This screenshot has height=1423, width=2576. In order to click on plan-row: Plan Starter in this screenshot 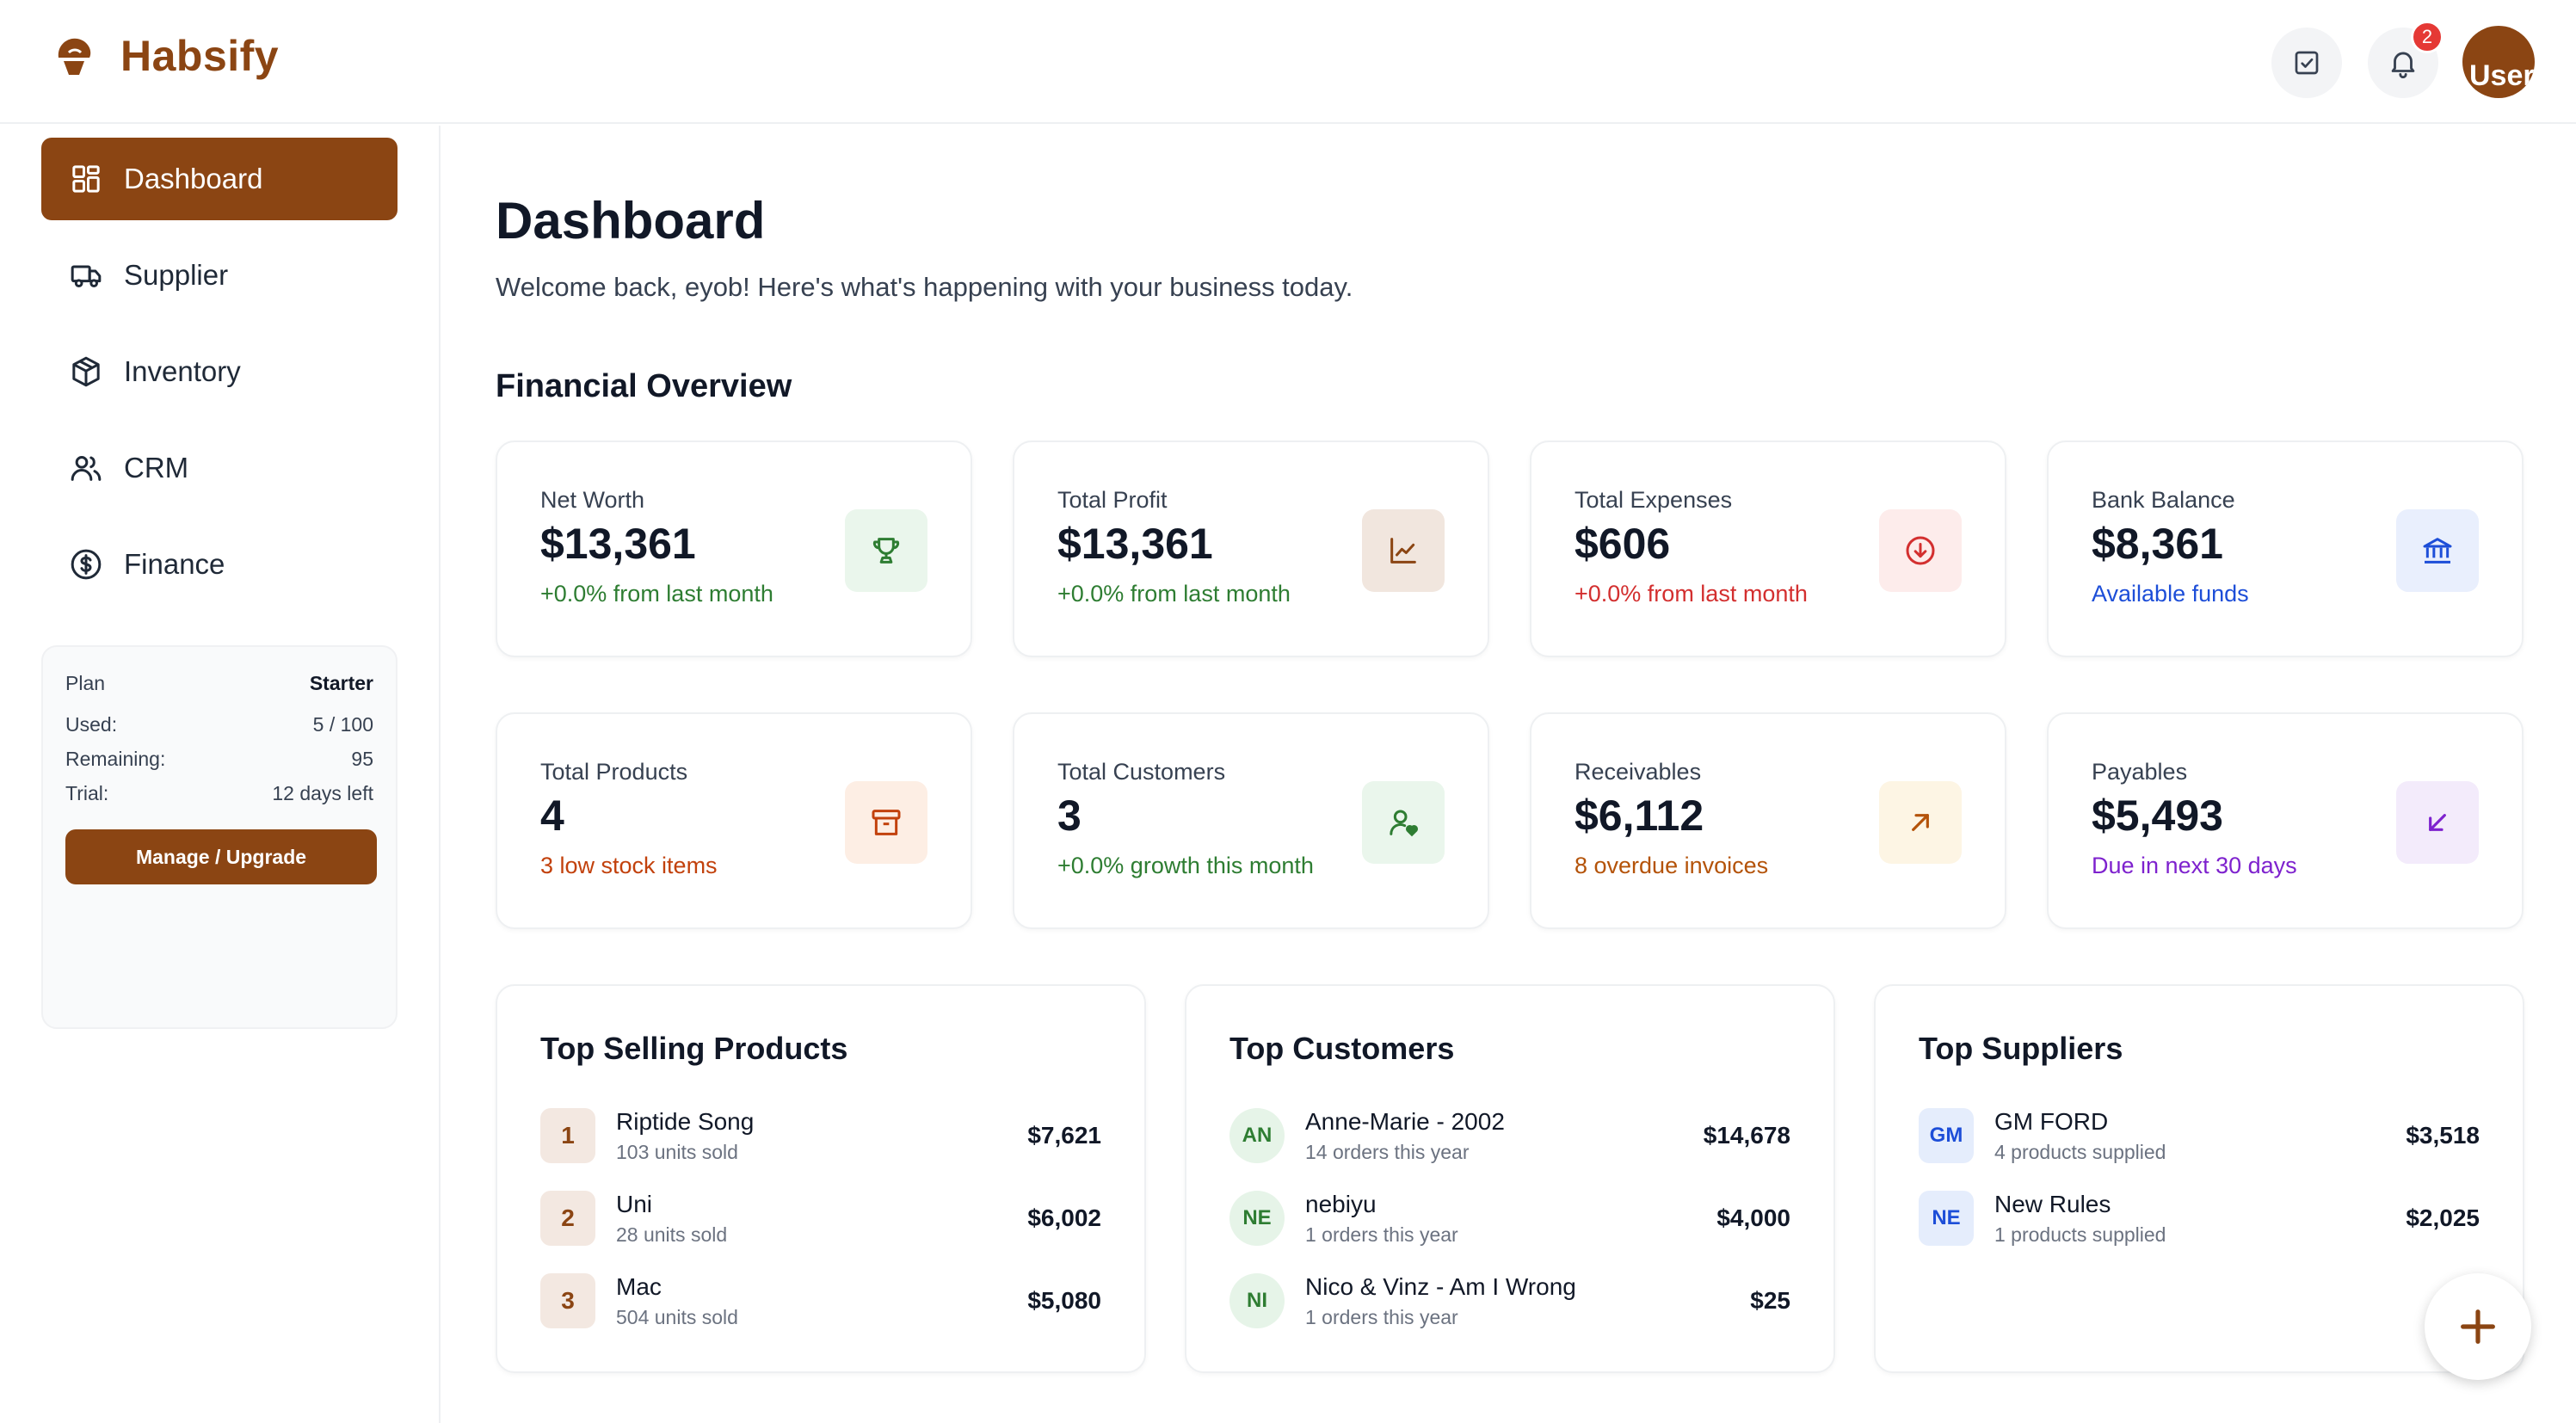, I will do `click(219, 683)`.